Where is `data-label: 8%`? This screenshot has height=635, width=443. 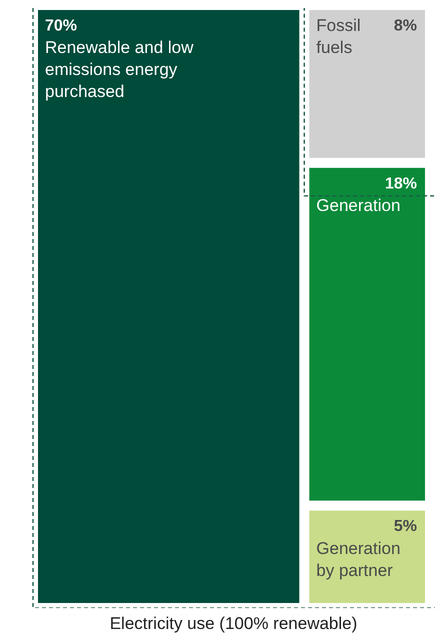 data-label: 8% is located at coordinates (405, 25).